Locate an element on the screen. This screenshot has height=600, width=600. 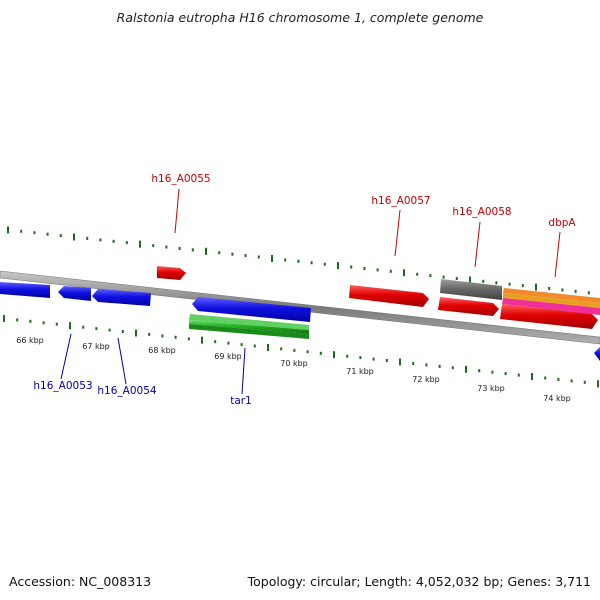
scale-label: 69 kbp is located at coordinates (228, 356).